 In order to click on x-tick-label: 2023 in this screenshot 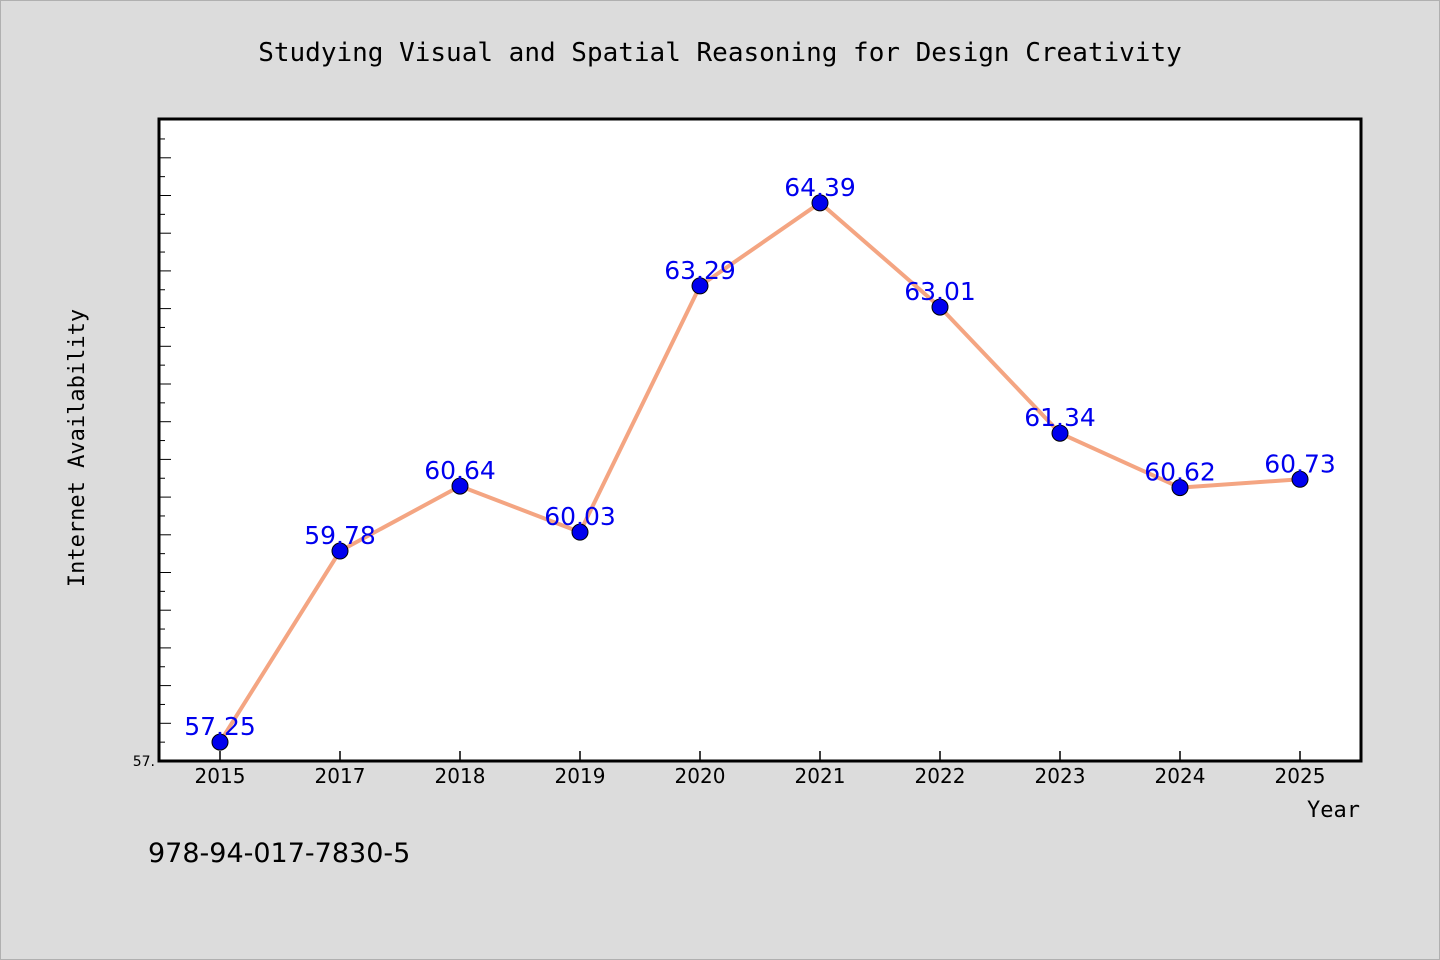, I will do `click(1060, 776)`.